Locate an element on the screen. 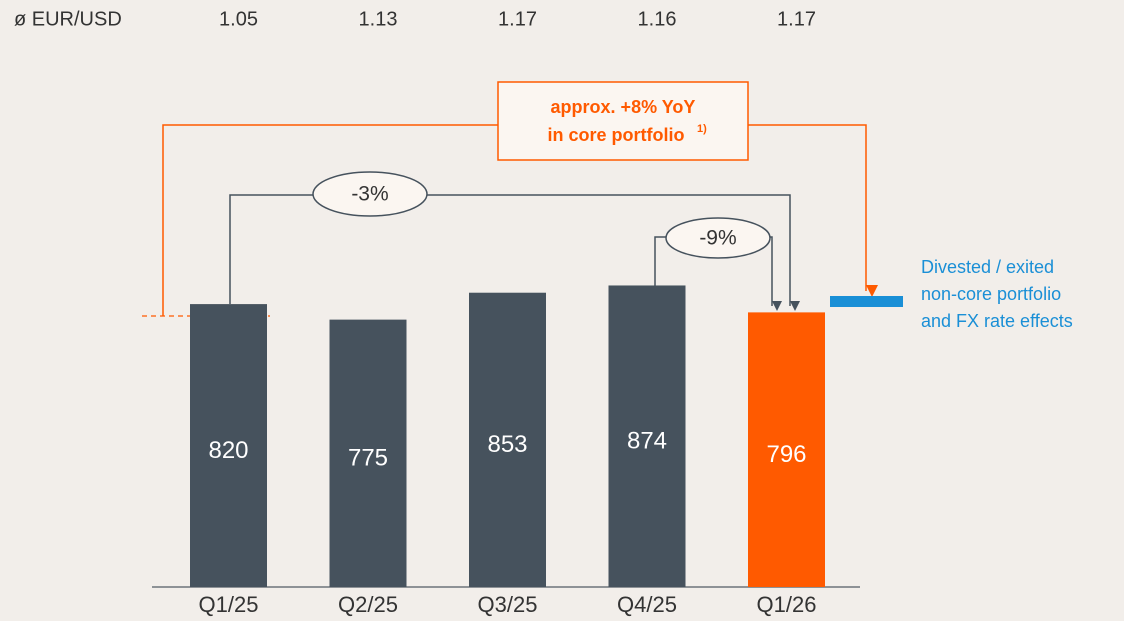  growth-box is located at coordinates (623, 121).